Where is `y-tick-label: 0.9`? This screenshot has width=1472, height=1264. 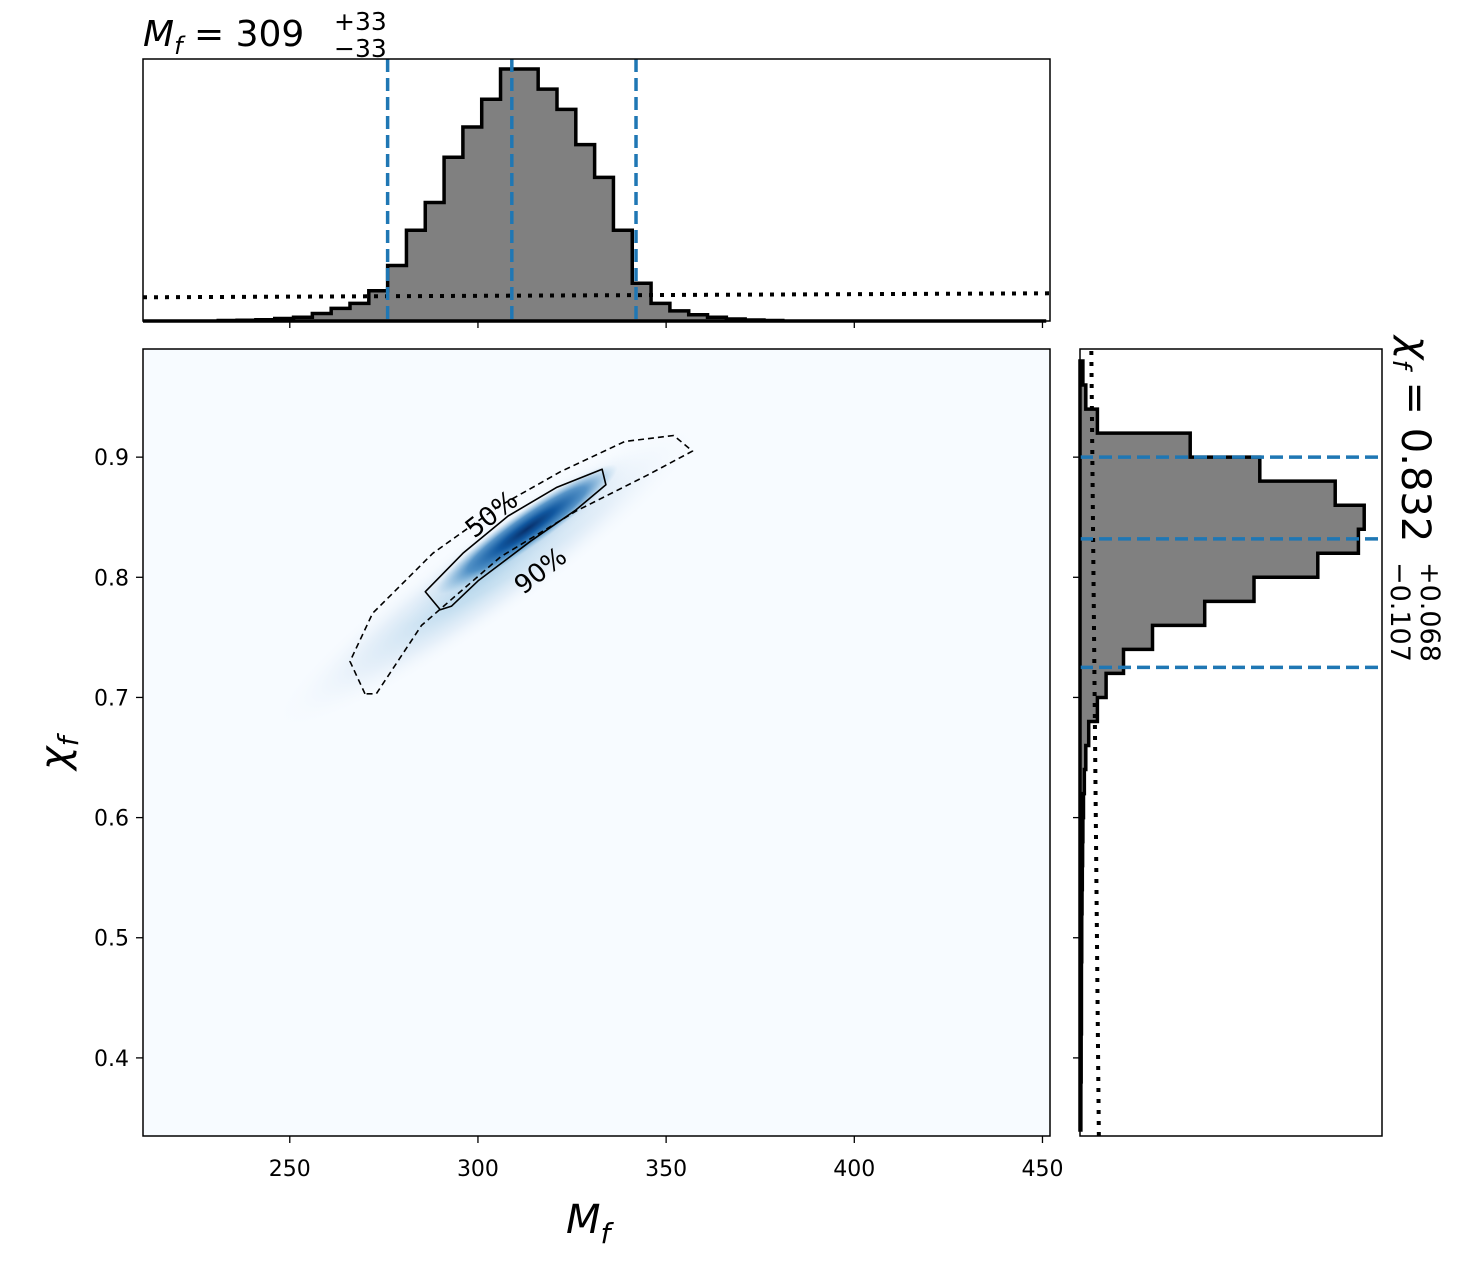
y-tick-label: 0.9 is located at coordinates (111, 458).